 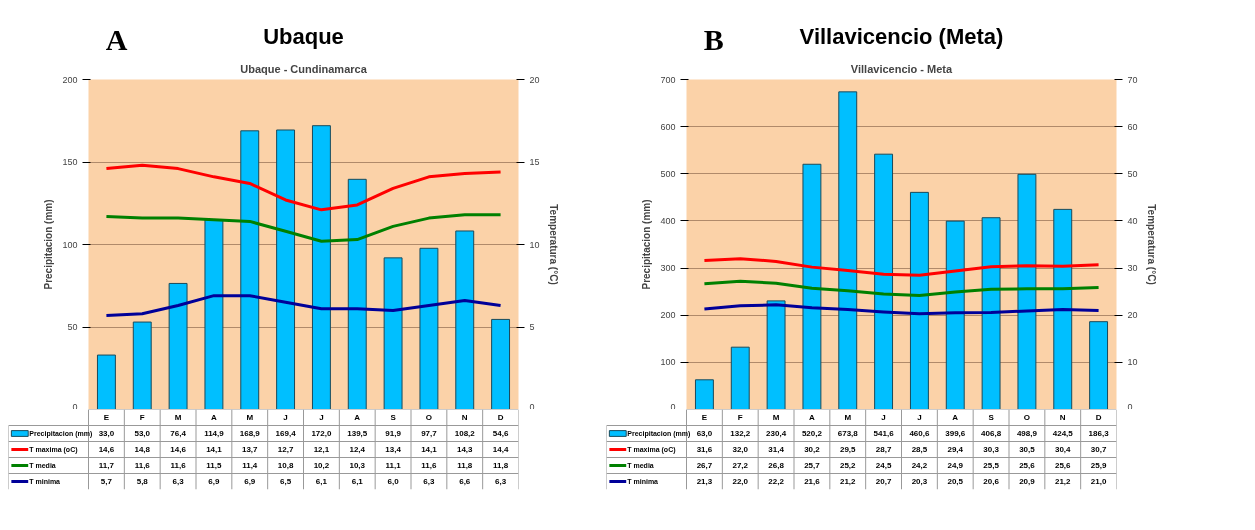 I want to click on text: A, so click(x=116, y=39).